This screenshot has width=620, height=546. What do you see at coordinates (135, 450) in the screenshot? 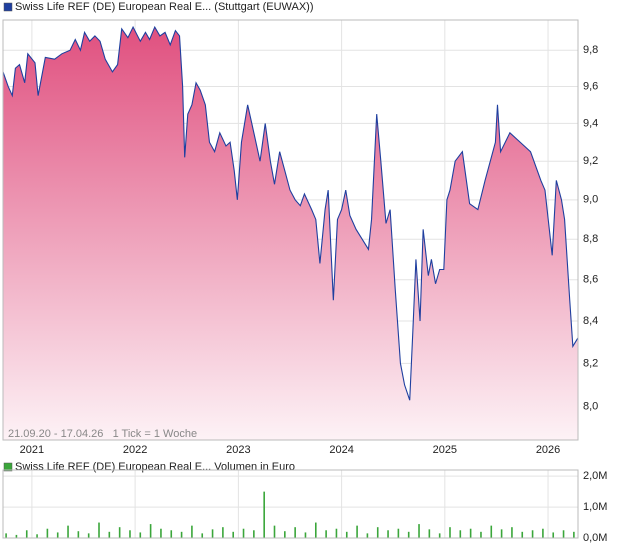
I see `x-tick-label: 2022` at bounding box center [135, 450].